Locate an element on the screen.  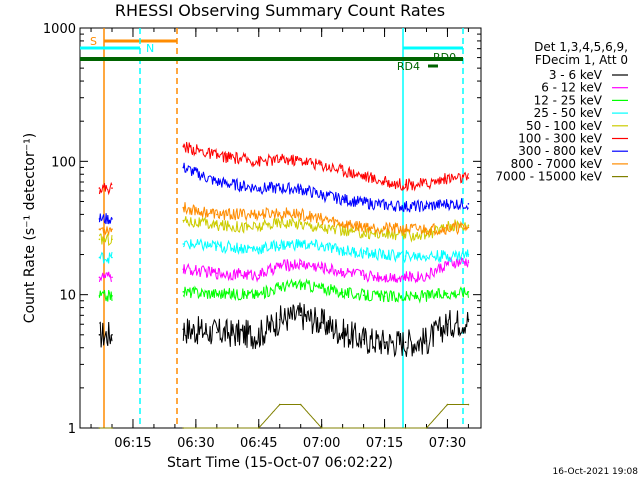
flag-label-s: S is located at coordinates (93, 41).